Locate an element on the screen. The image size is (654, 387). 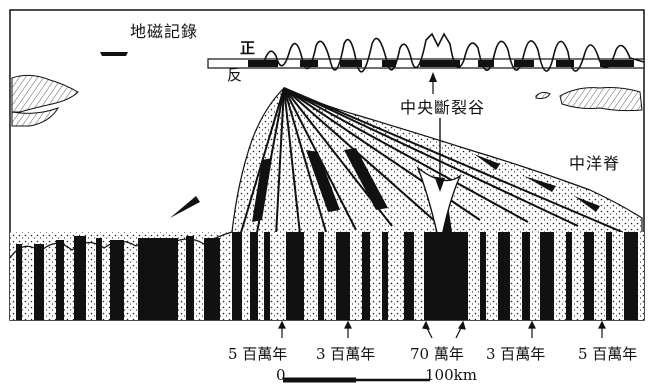
age-ticks is located at coordinates (442, 329).